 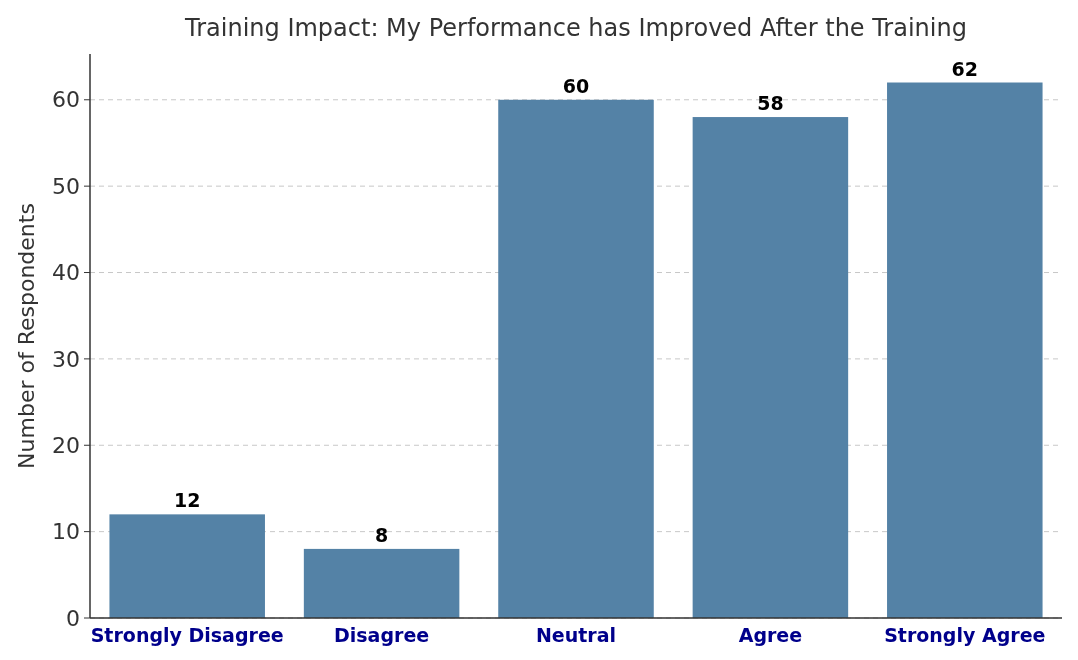 I want to click on y-tick-label: 0, so click(x=73, y=618).